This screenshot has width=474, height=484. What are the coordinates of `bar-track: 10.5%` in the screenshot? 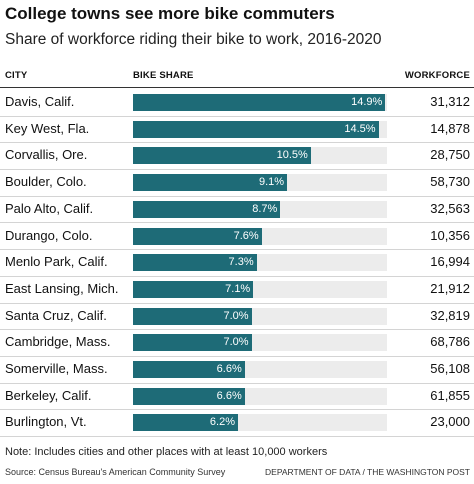 It's located at (260, 156).